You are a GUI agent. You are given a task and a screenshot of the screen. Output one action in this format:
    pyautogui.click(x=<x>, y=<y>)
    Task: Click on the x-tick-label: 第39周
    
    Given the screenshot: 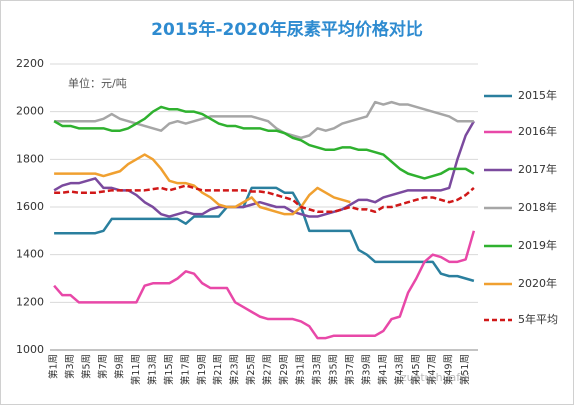 What is the action you would take?
    pyautogui.click(x=366, y=369)
    